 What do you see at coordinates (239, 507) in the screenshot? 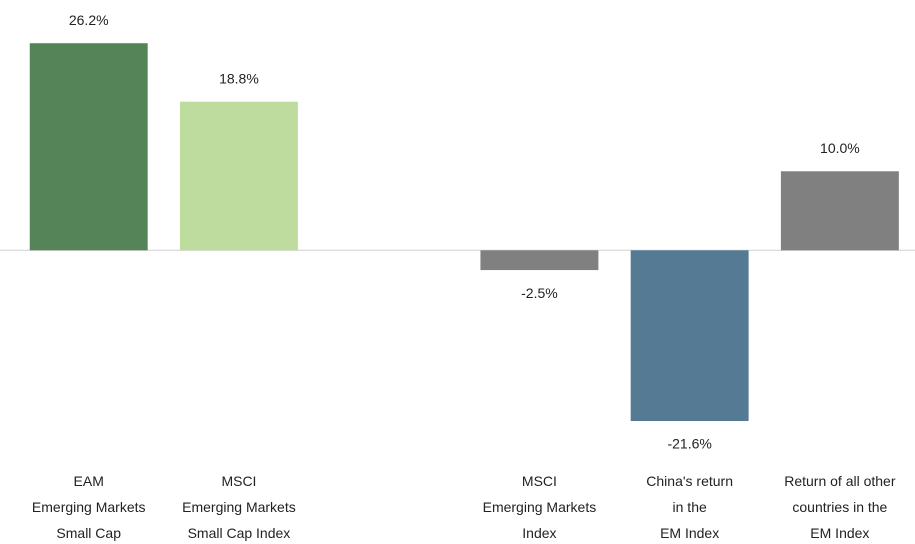
I see `x-tick-label: MSCI Emerging Markets Small Cap Index` at bounding box center [239, 507].